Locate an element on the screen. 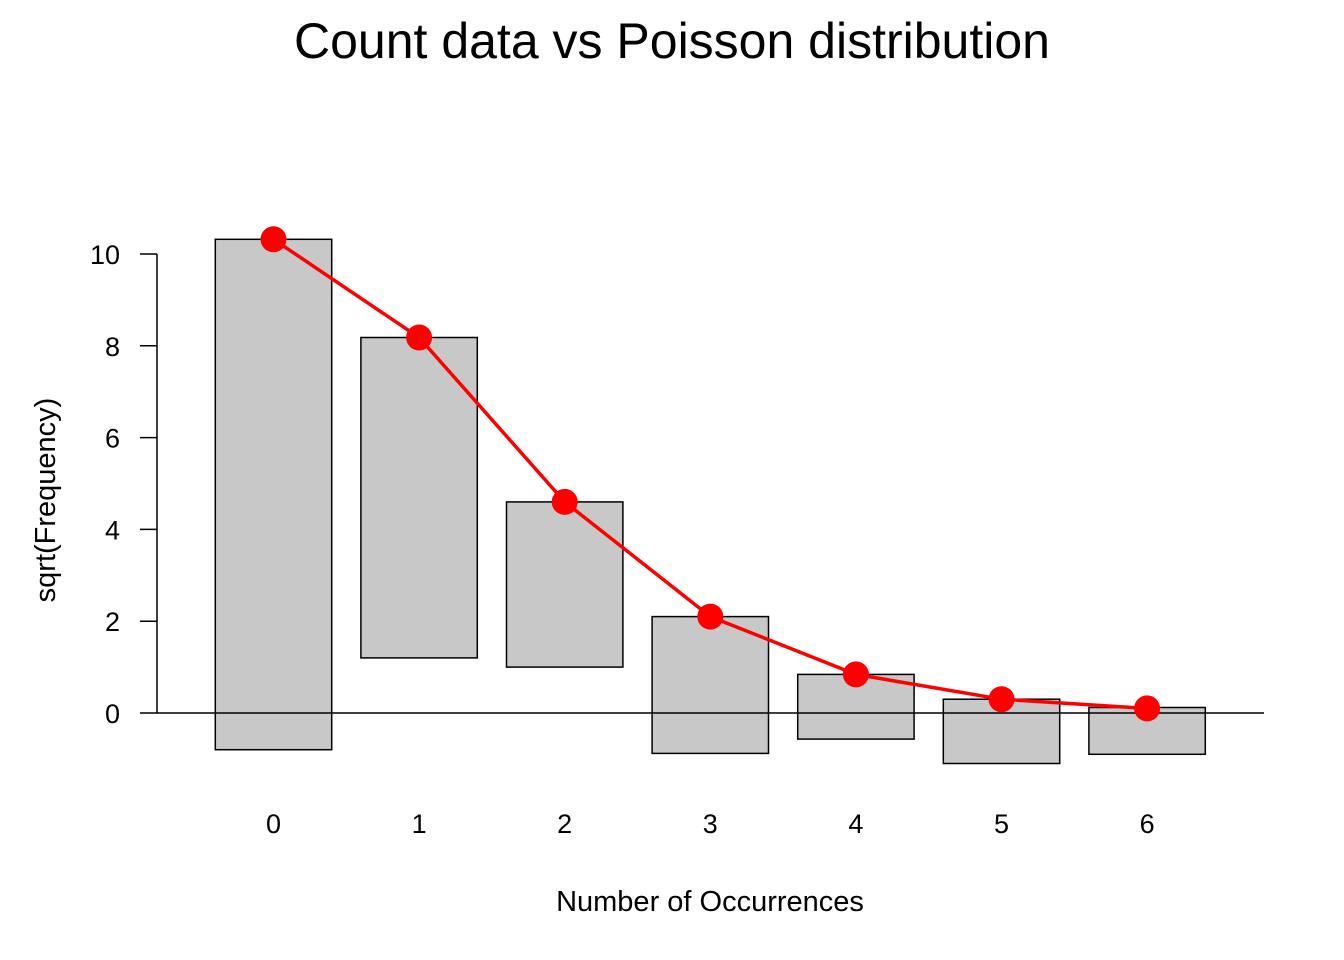  y-axis: 0 2 4 6 8 10 is located at coordinates (124, 484).